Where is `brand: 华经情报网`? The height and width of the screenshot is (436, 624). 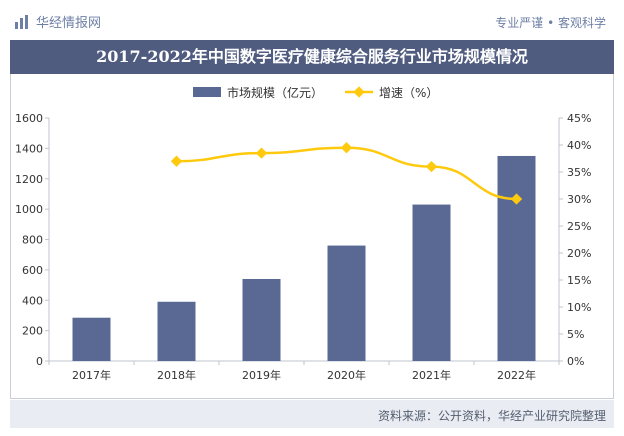
brand: 华经情报网 is located at coordinates (57, 21).